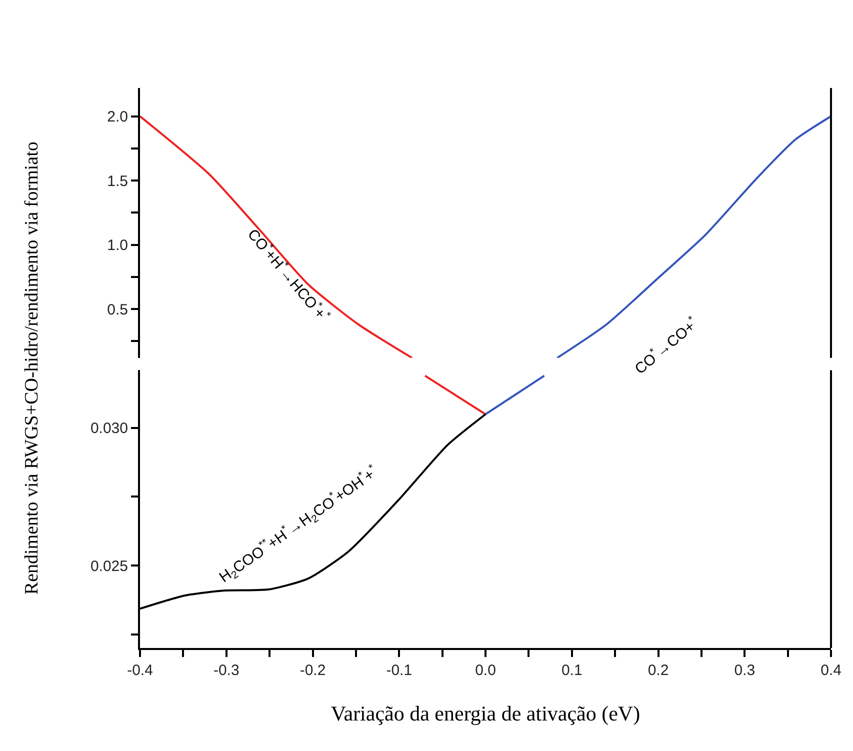 The image size is (853, 751). What do you see at coordinates (117, 181) in the screenshot?
I see `y-tick-label: 1.5` at bounding box center [117, 181].